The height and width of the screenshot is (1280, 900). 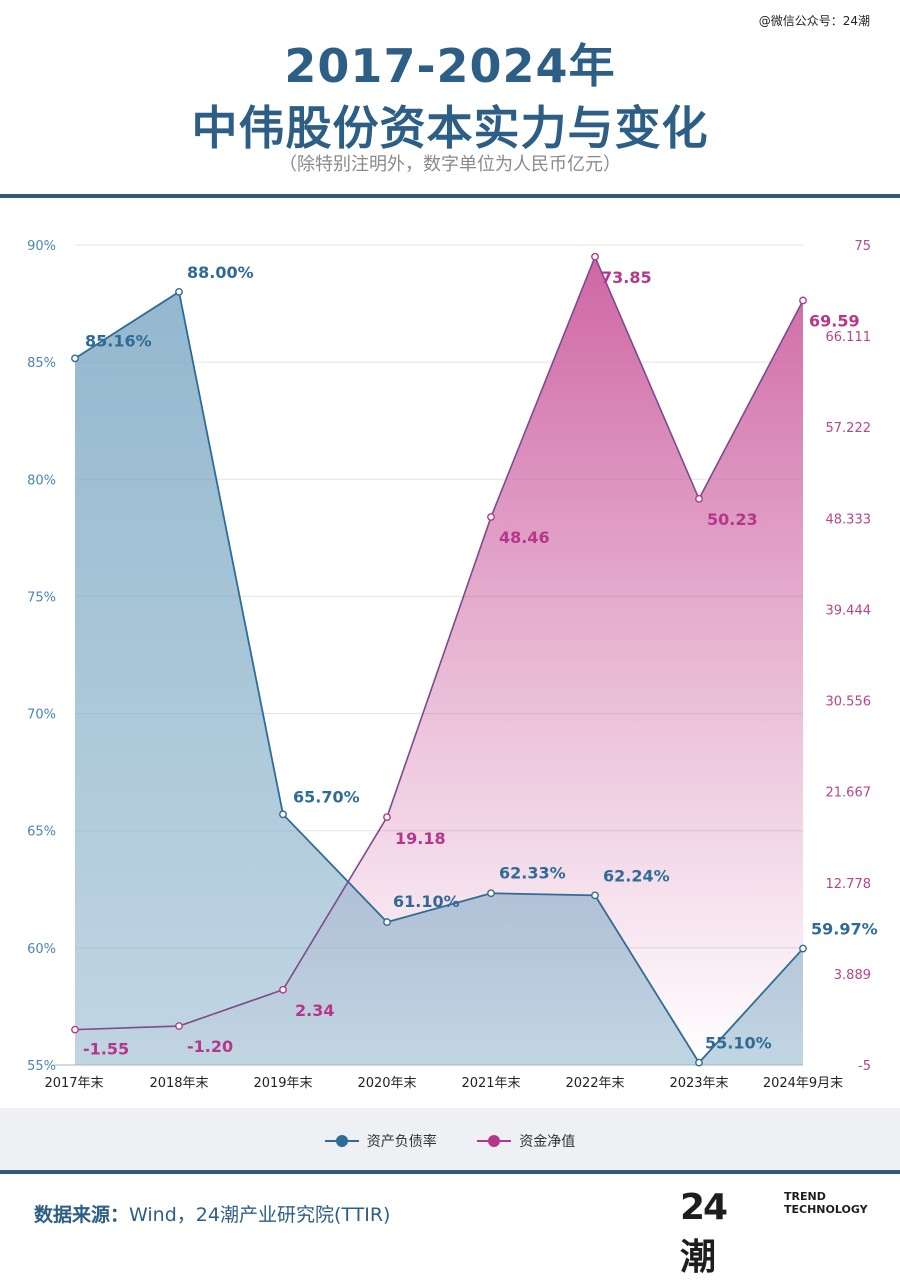 I want to click on net-funds-data-label: 73.85, so click(x=626, y=277).